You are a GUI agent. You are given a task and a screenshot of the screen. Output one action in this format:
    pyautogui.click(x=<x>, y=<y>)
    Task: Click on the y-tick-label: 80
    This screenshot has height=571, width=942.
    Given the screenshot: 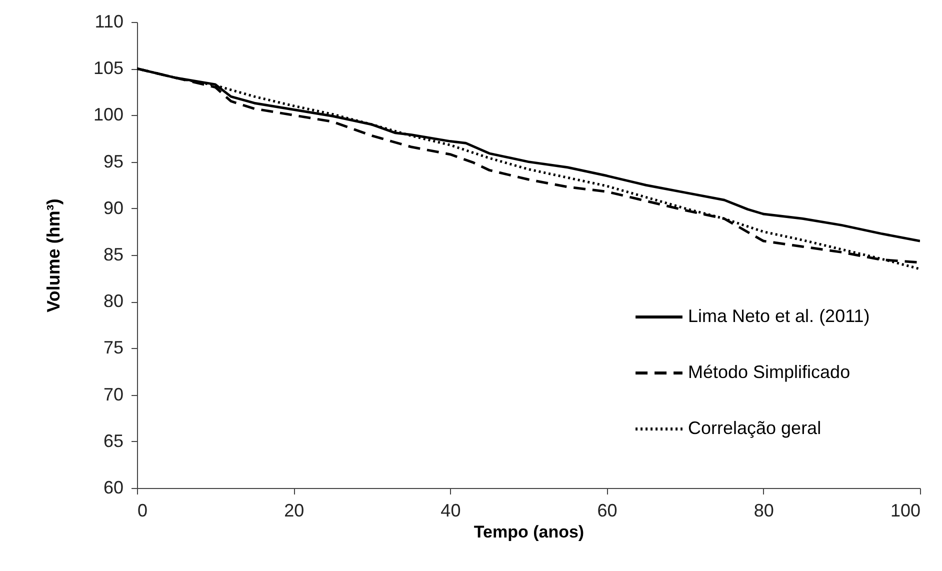 What is the action you would take?
    pyautogui.click(x=113, y=301)
    